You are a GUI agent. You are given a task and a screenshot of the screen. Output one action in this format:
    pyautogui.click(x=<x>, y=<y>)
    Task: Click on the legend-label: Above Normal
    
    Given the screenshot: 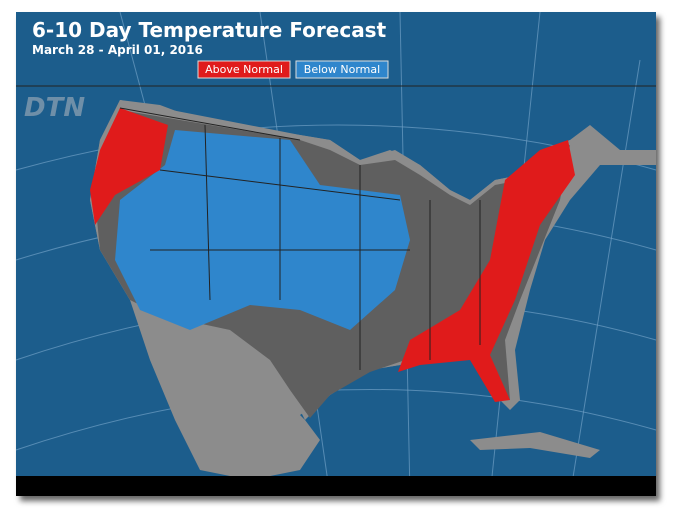 What is the action you would take?
    pyautogui.click(x=244, y=69)
    